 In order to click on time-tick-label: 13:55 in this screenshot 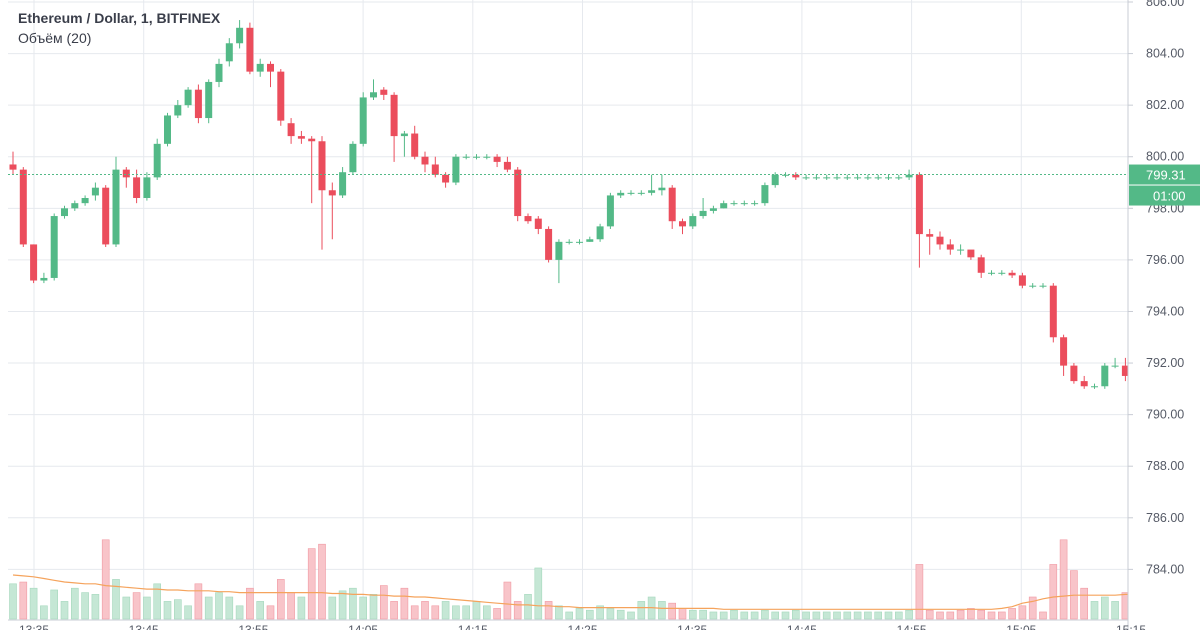, I will do `click(253, 626)`.